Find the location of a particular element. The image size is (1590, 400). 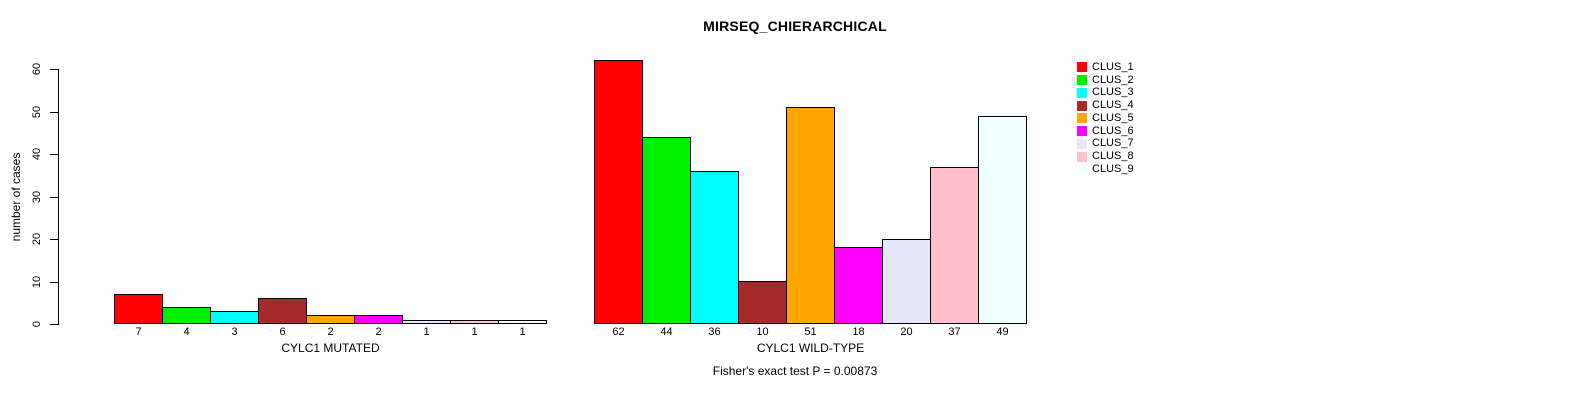

x-axis-group-label: CYLC1 MUTATED is located at coordinates (330, 348).